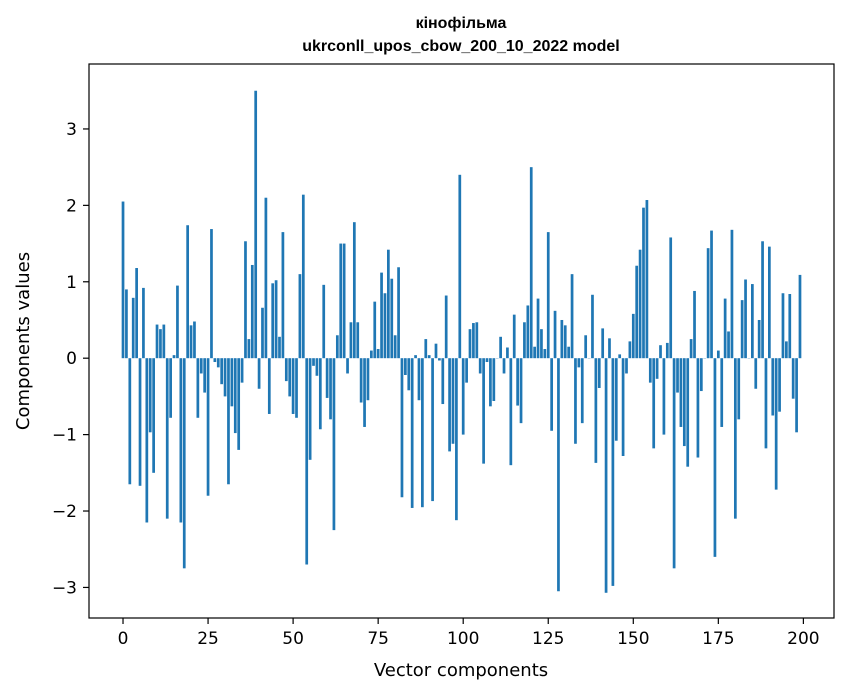  Describe the element at coordinates (718, 639) in the screenshot. I see `x-tick-label: 175` at that location.